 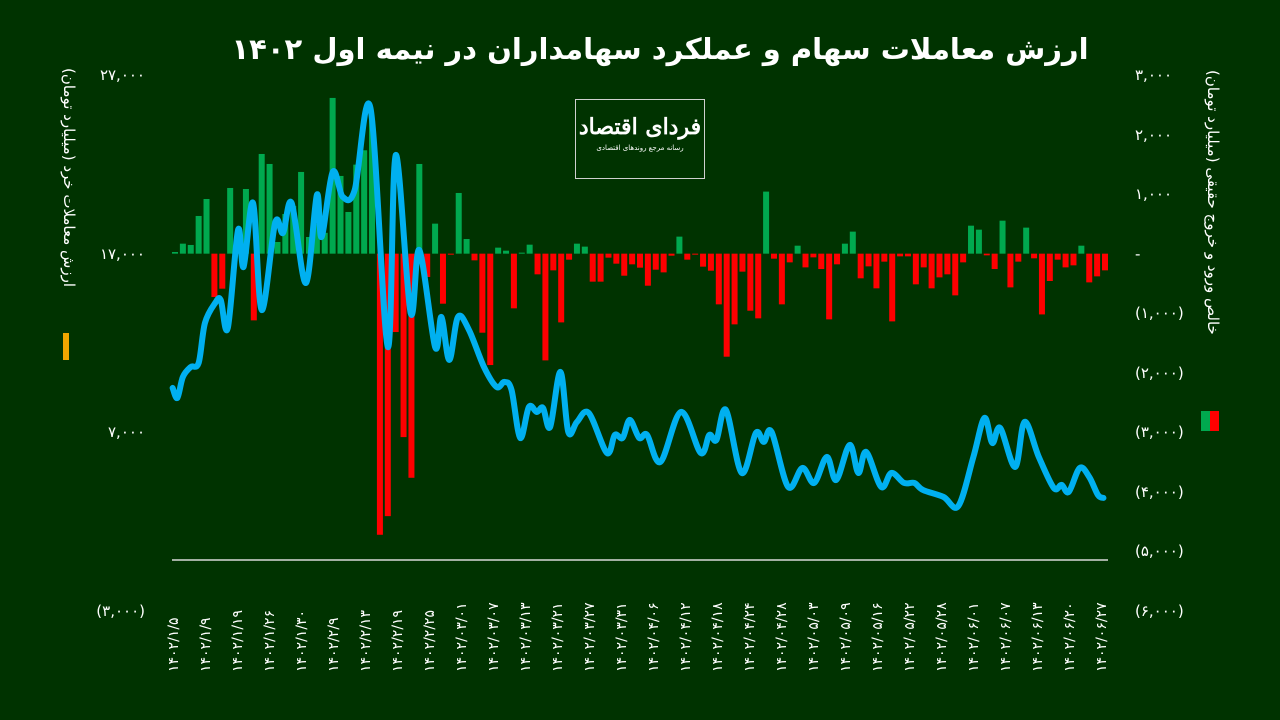 I want to click on x-axis-tick-label: ۱۴۰۲/۰۵/۰۳, so click(x=814, y=637).